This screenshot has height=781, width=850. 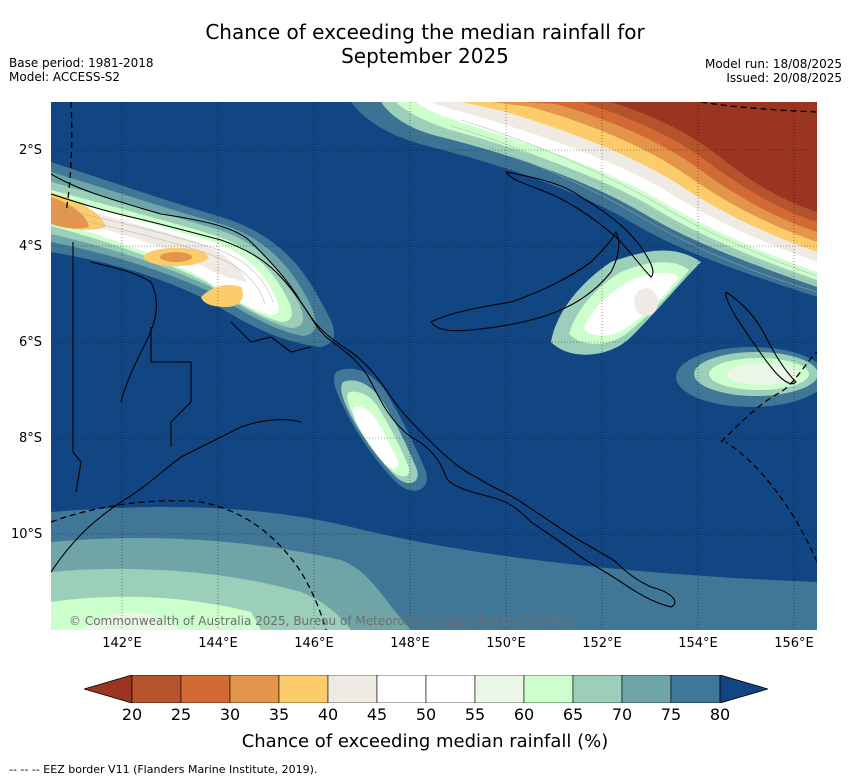 What do you see at coordinates (425, 56) in the screenshot?
I see `title-line-2: September 2025` at bounding box center [425, 56].